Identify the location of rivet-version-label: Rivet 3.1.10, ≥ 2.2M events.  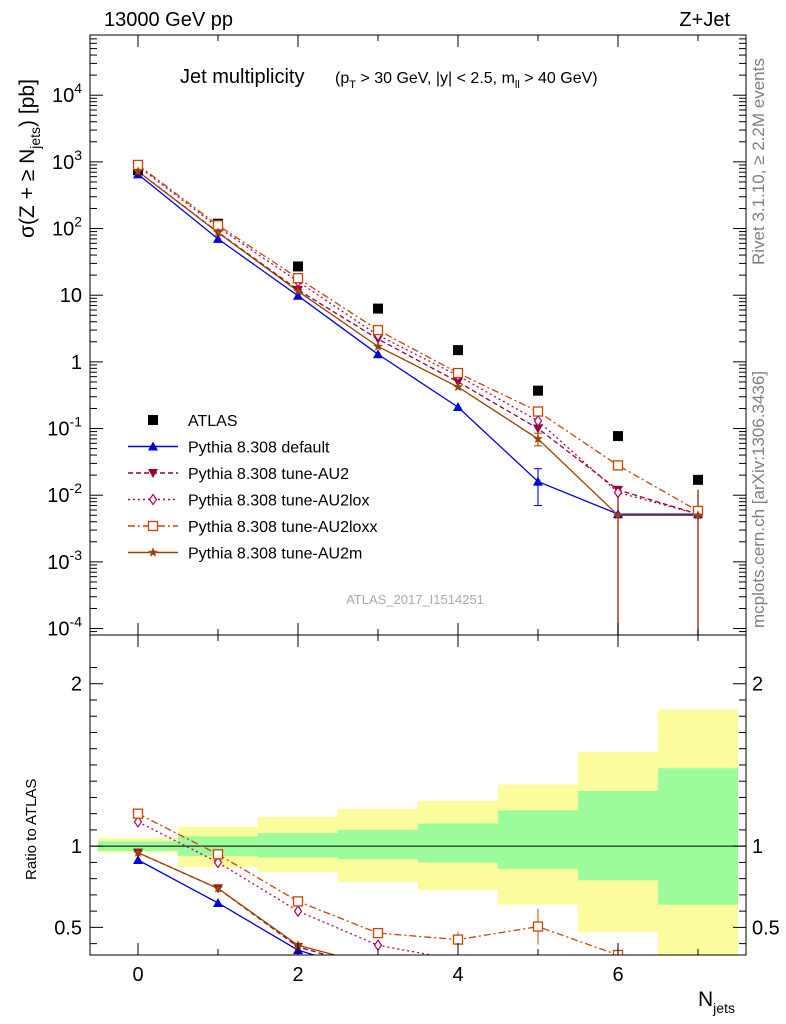
(758, 161).